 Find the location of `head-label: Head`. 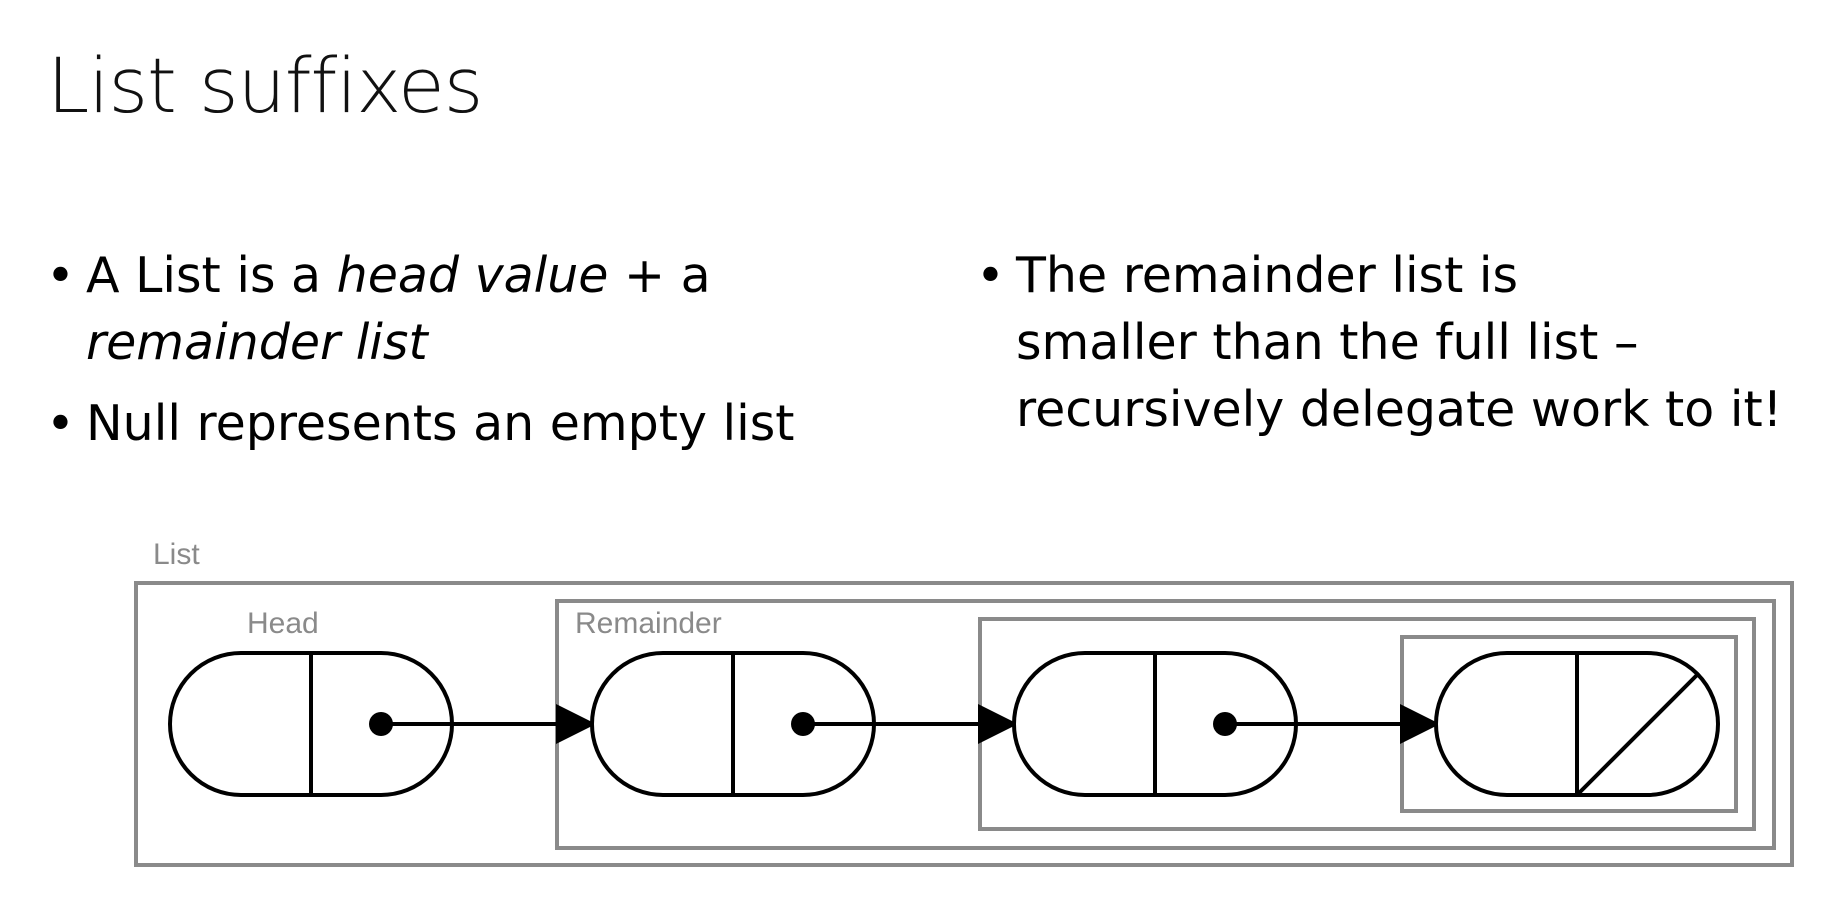

head-label: Head is located at coordinates (283, 623).